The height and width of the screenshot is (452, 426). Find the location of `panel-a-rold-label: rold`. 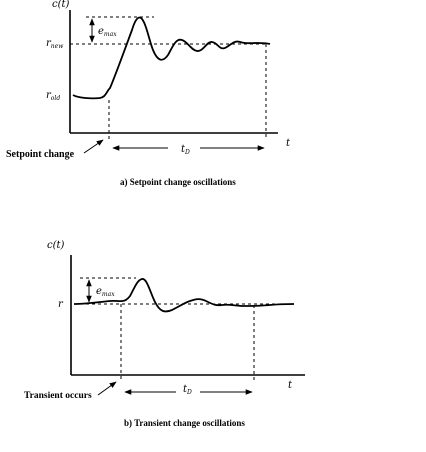

panel-a-rold-label: rold is located at coordinates (53, 96).